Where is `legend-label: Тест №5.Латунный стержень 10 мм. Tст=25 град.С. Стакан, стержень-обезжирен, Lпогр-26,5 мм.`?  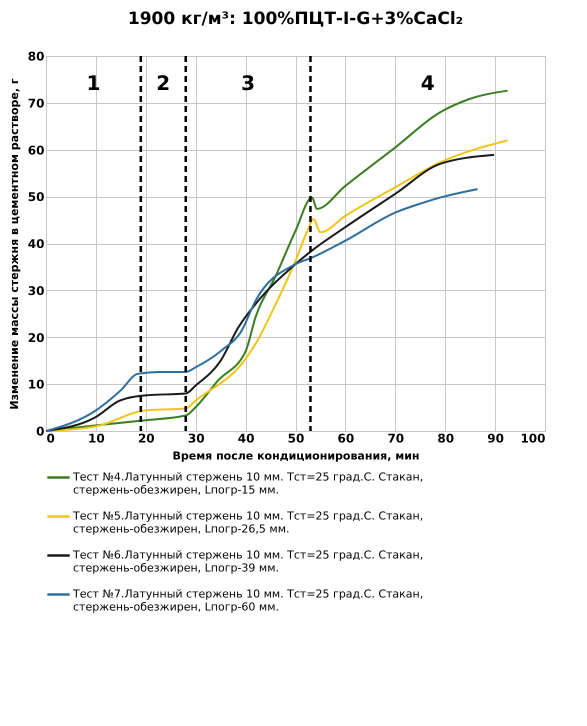 legend-label: Тест №5.Латунный стержень 10 мм. Tст=25 град.С. Стакан, стержень-обезжирен, Lпогр-26,5 мм. is located at coordinates (248, 523).